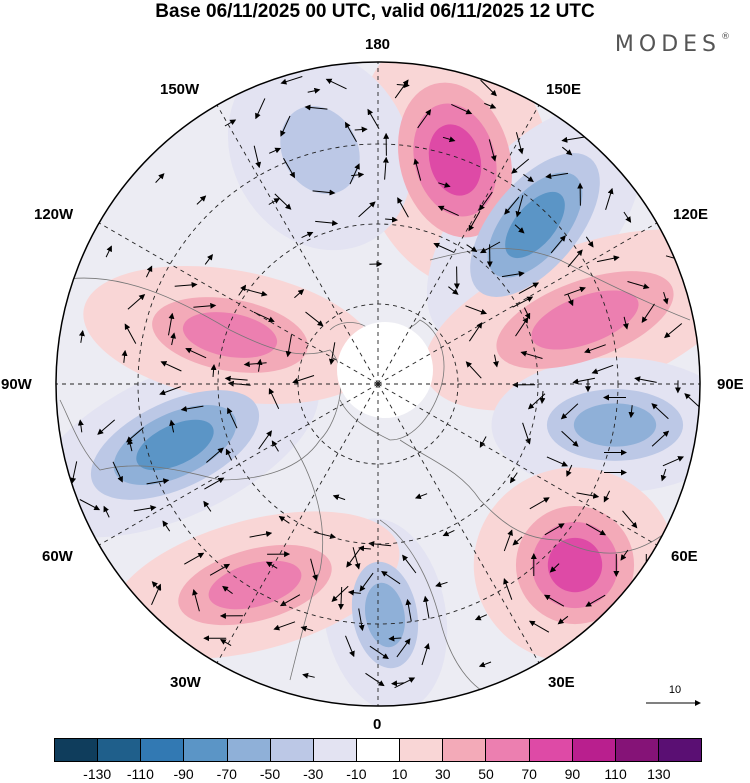 The width and height of the screenshot is (750, 783). Describe the element at coordinates (320, 150) in the screenshot. I see `low-north-pacific-contour` at that location.